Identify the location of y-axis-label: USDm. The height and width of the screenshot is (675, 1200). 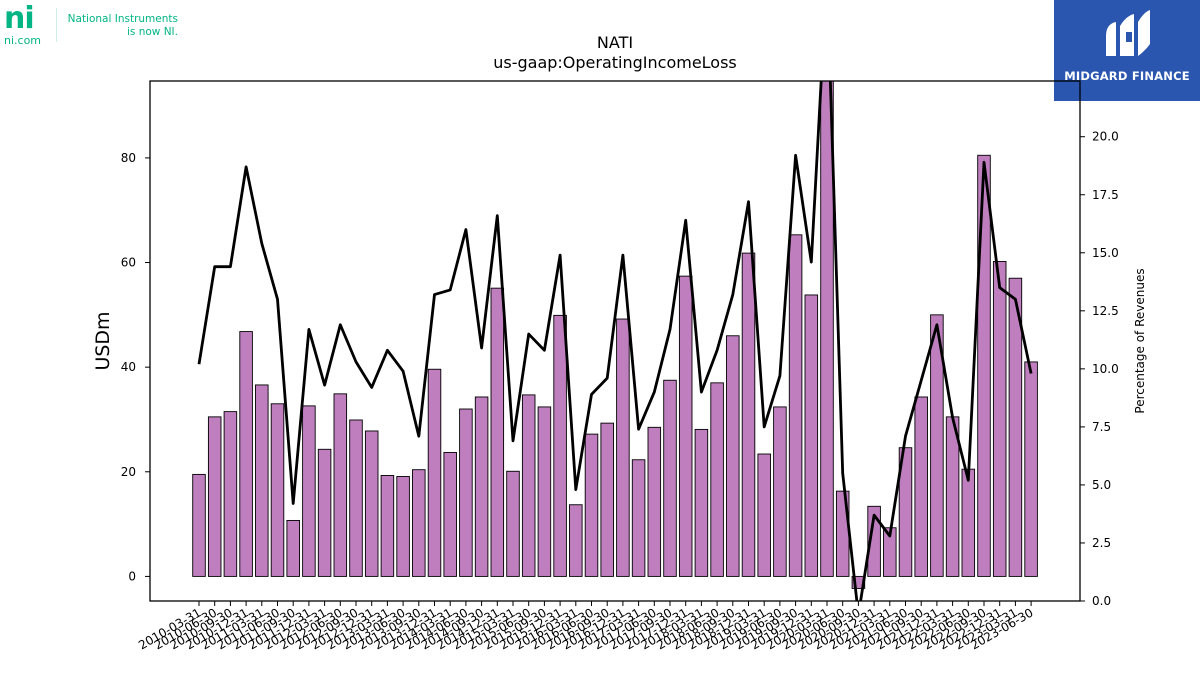
(103, 340).